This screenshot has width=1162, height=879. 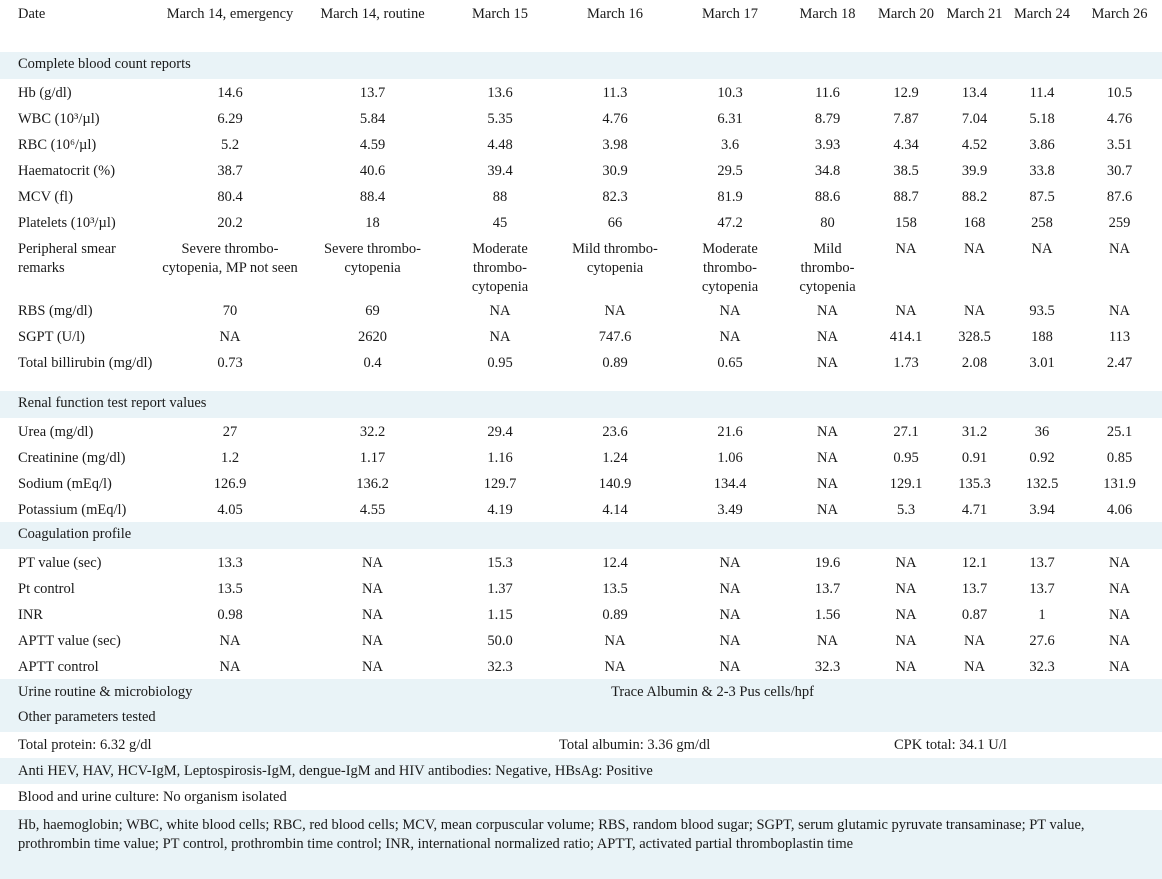 I want to click on table-cell: 1.15, so click(x=500, y=614).